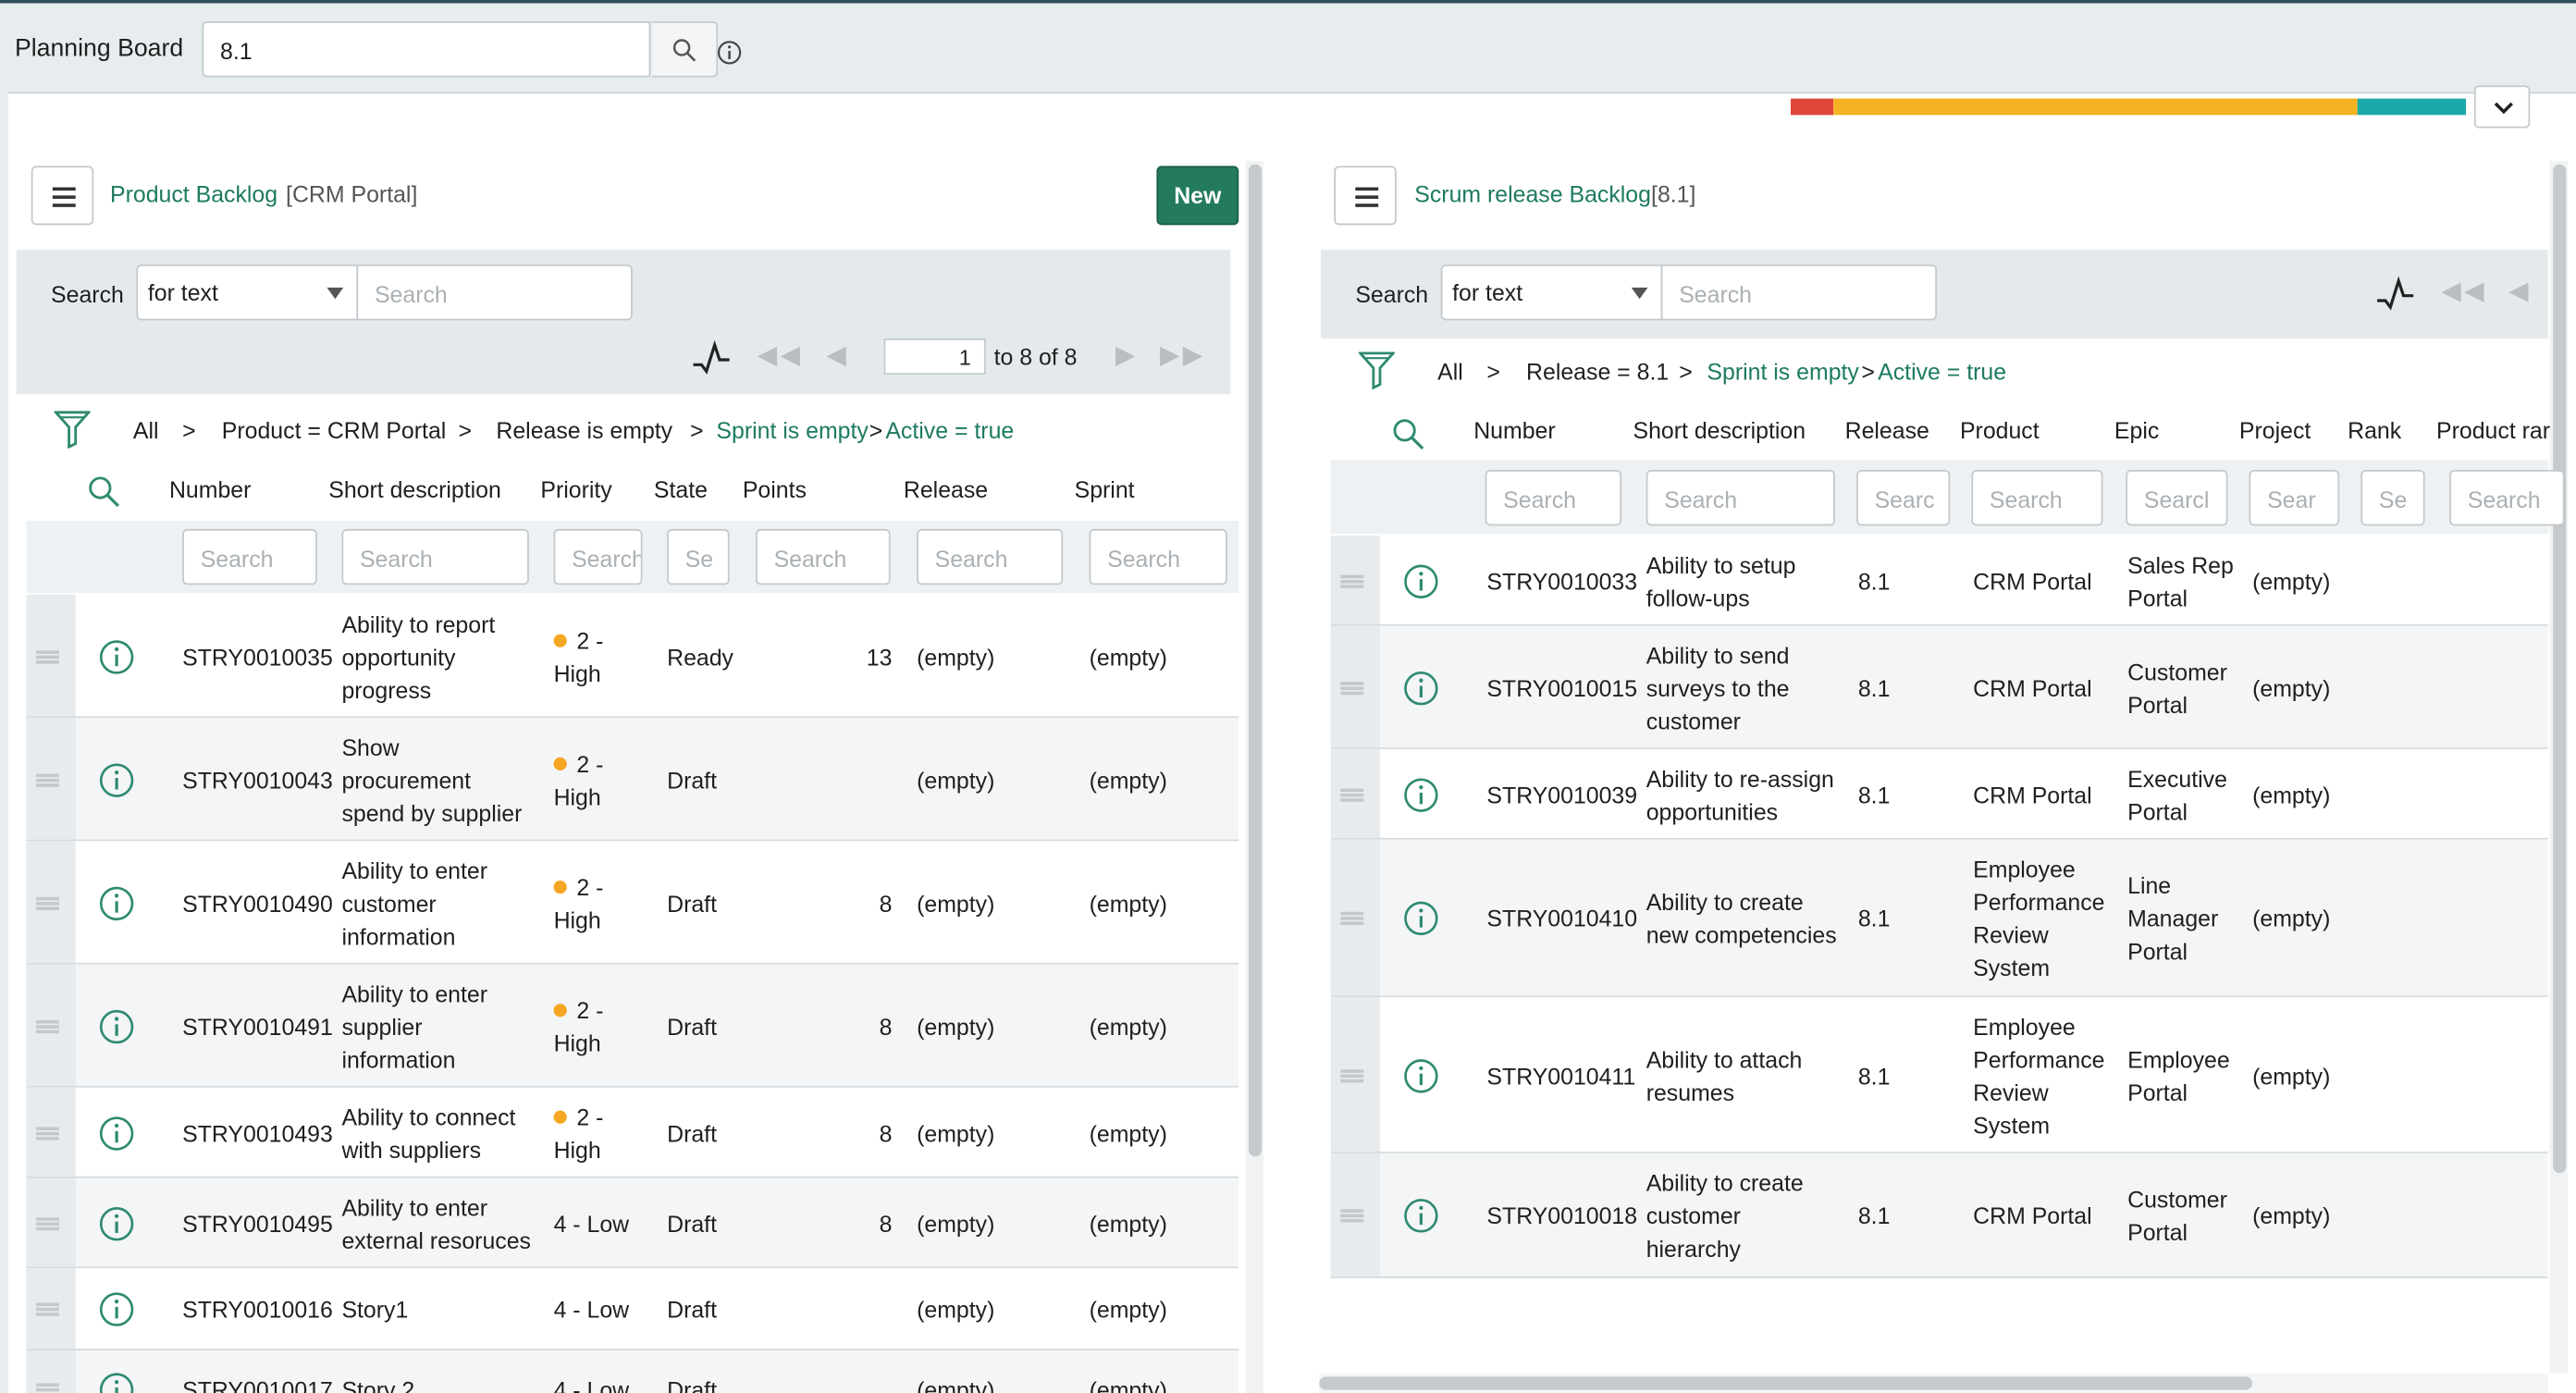  Describe the element at coordinates (1104, 489) in the screenshot. I see `column-header: Sprint` at that location.